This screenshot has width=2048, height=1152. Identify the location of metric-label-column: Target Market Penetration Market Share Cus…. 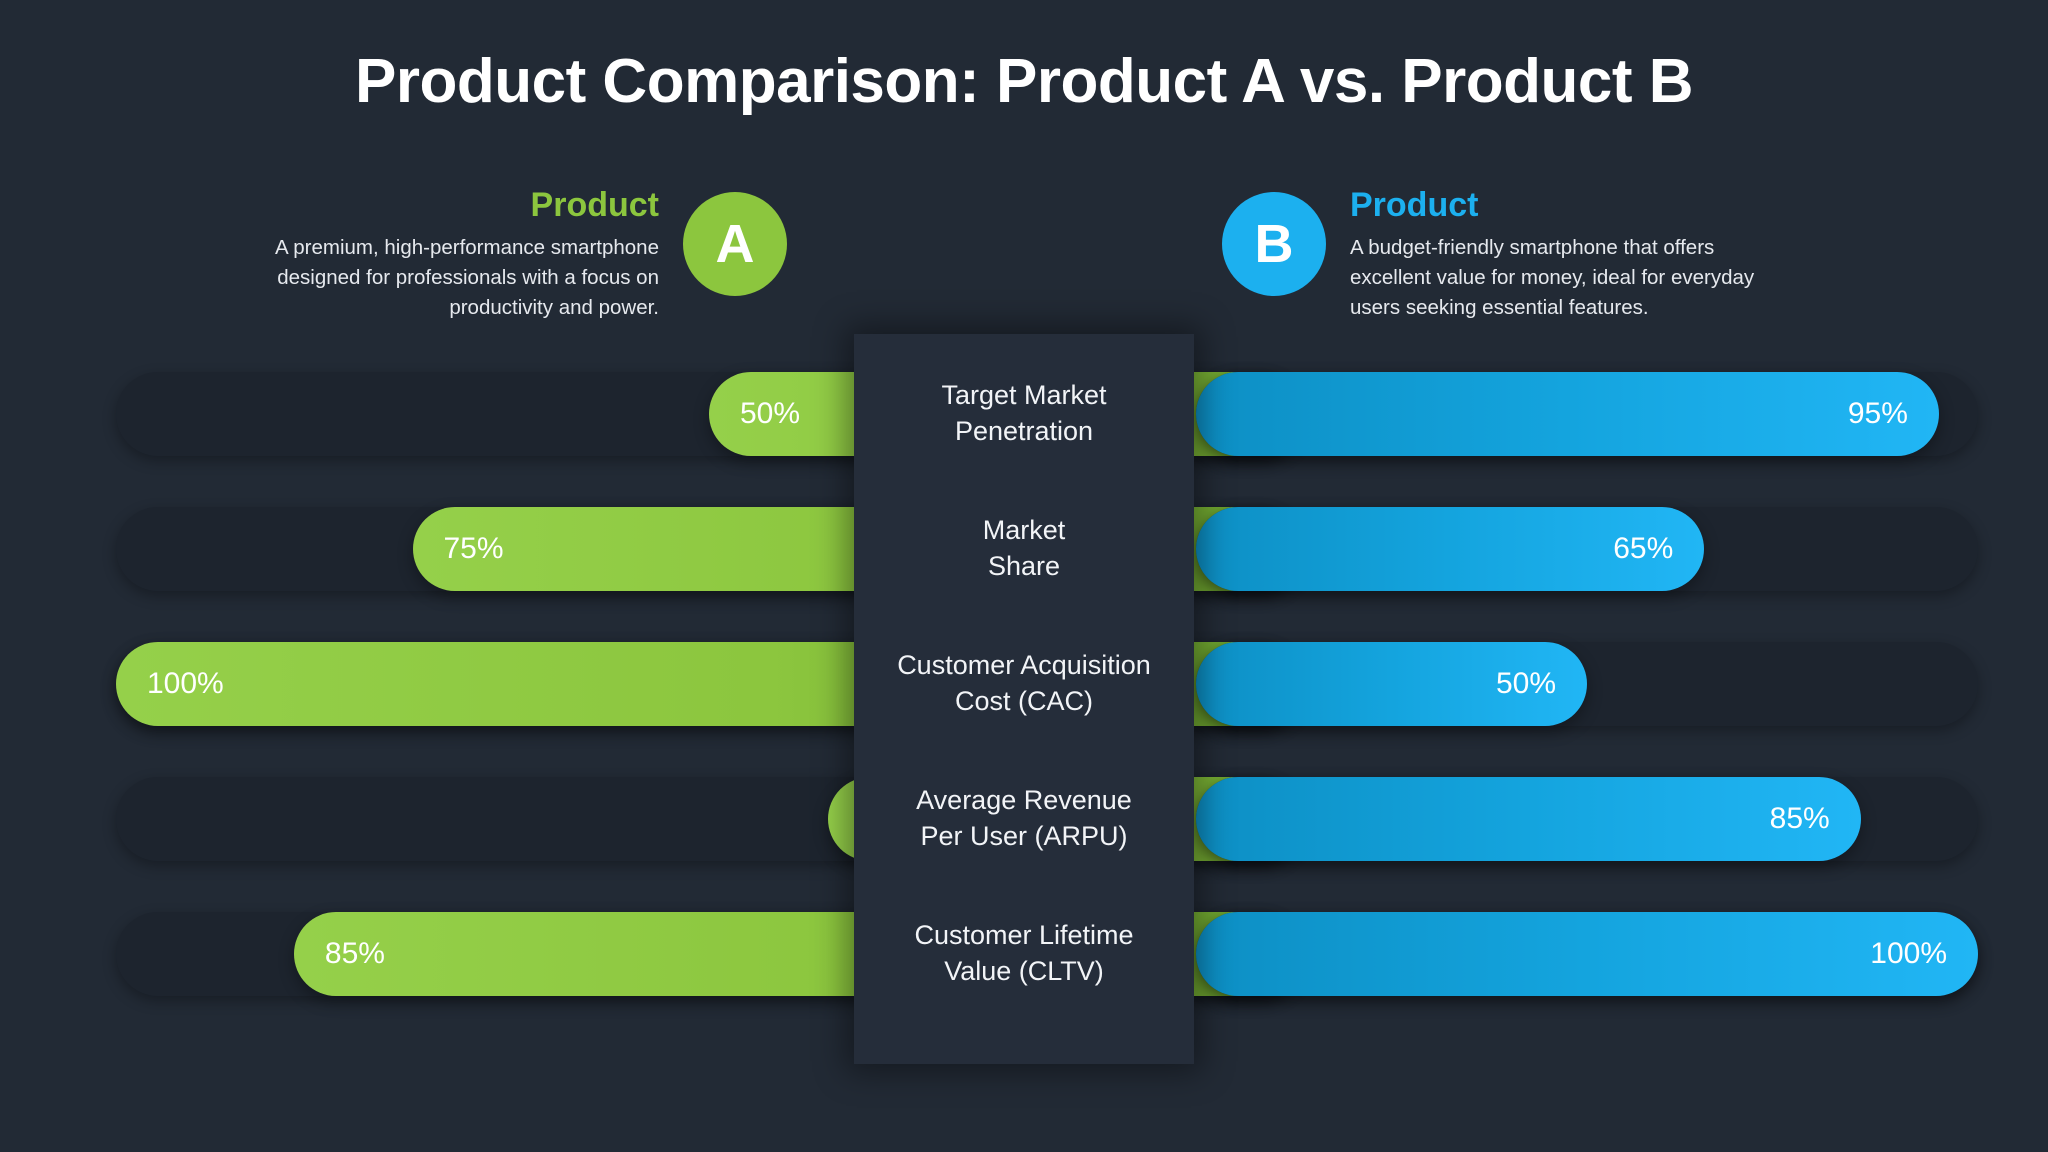
(1024, 709).